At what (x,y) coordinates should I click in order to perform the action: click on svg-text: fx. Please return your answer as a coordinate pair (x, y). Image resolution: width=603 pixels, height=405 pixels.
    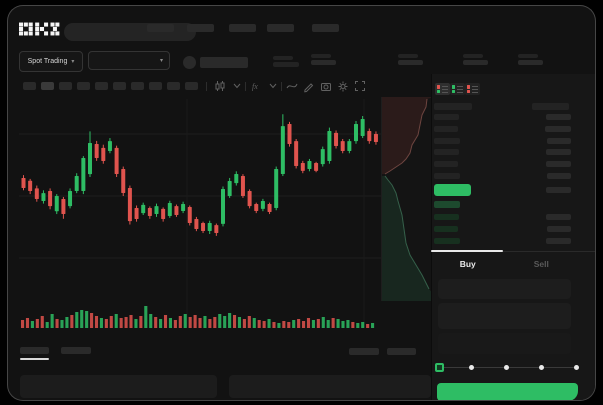
    Looking at the image, I should click on (255, 86).